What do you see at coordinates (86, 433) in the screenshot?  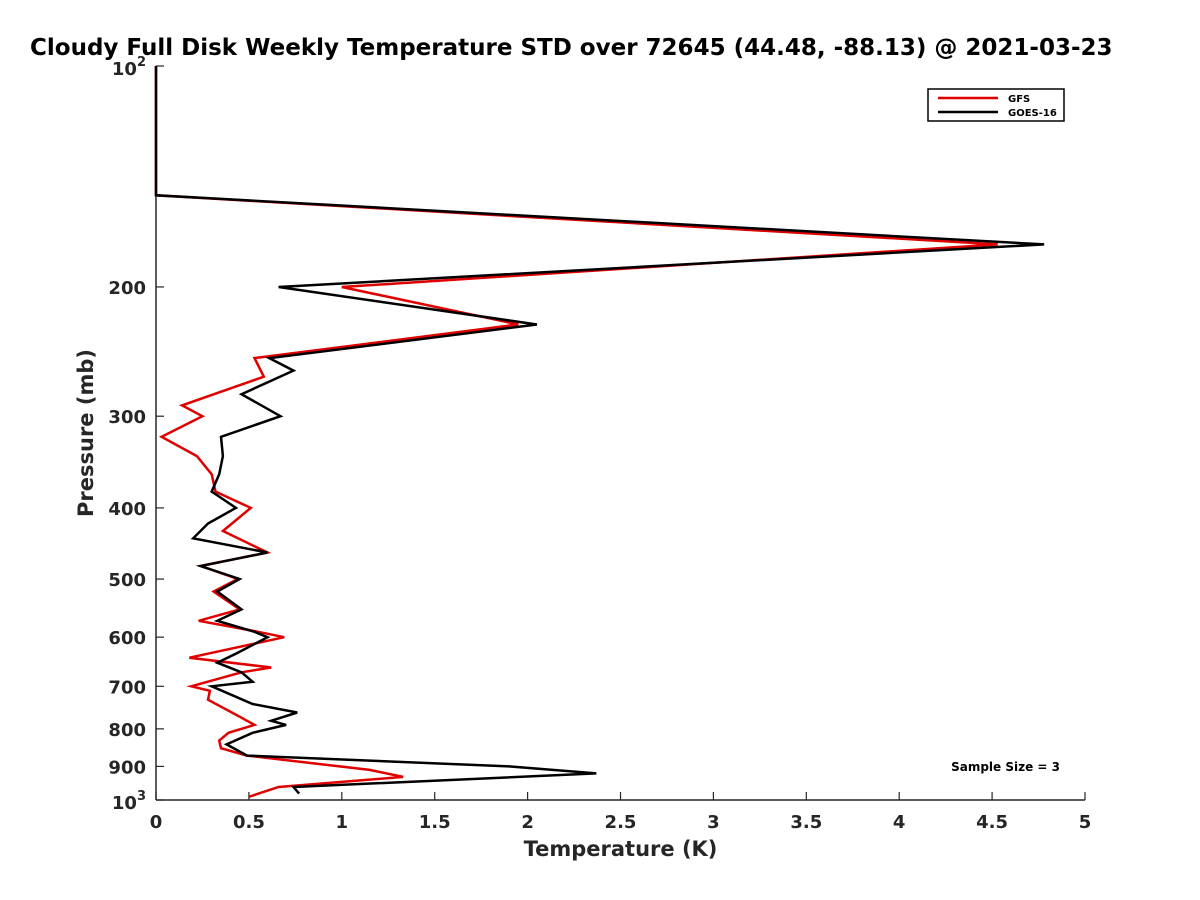 I see `y-axis-label: Pressure (mb)` at bounding box center [86, 433].